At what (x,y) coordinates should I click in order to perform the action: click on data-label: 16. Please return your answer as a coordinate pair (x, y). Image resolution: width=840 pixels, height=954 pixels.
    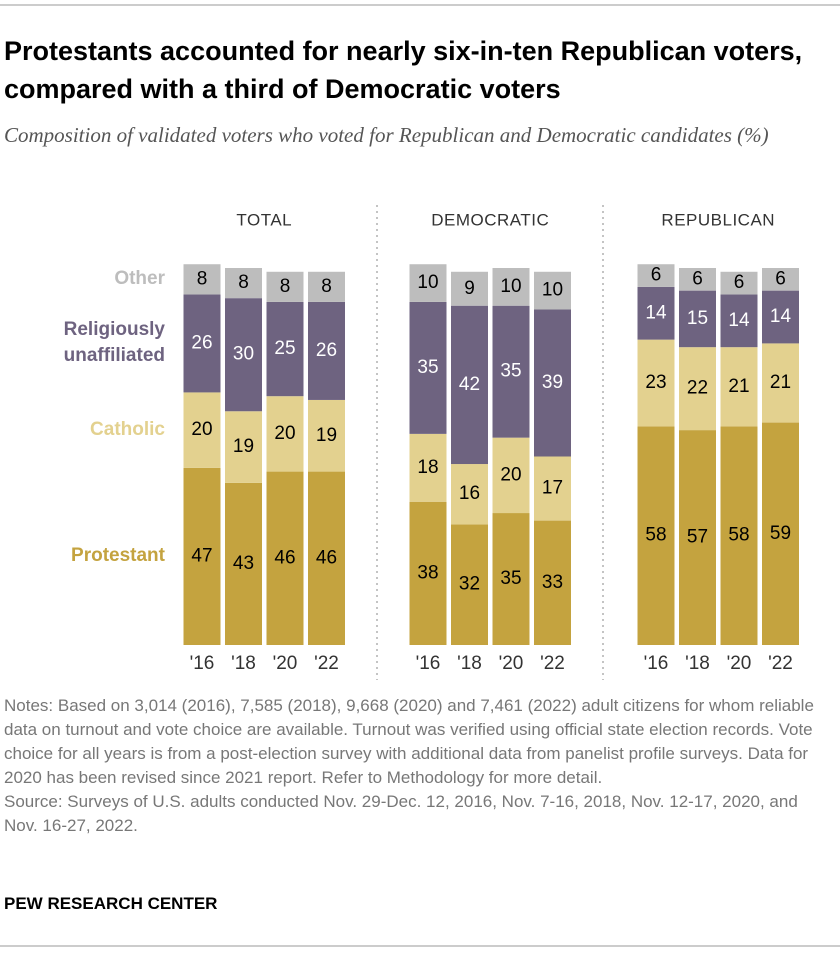
    Looking at the image, I should click on (469, 493).